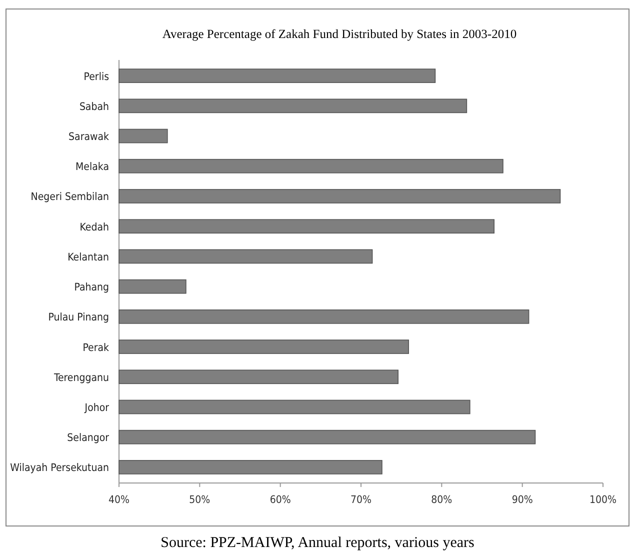 This screenshot has height=557, width=635. What do you see at coordinates (339, 34) in the screenshot?
I see `chart-title: Average Percentage of Zakah Fund Distributed by States in 2003-2010` at bounding box center [339, 34].